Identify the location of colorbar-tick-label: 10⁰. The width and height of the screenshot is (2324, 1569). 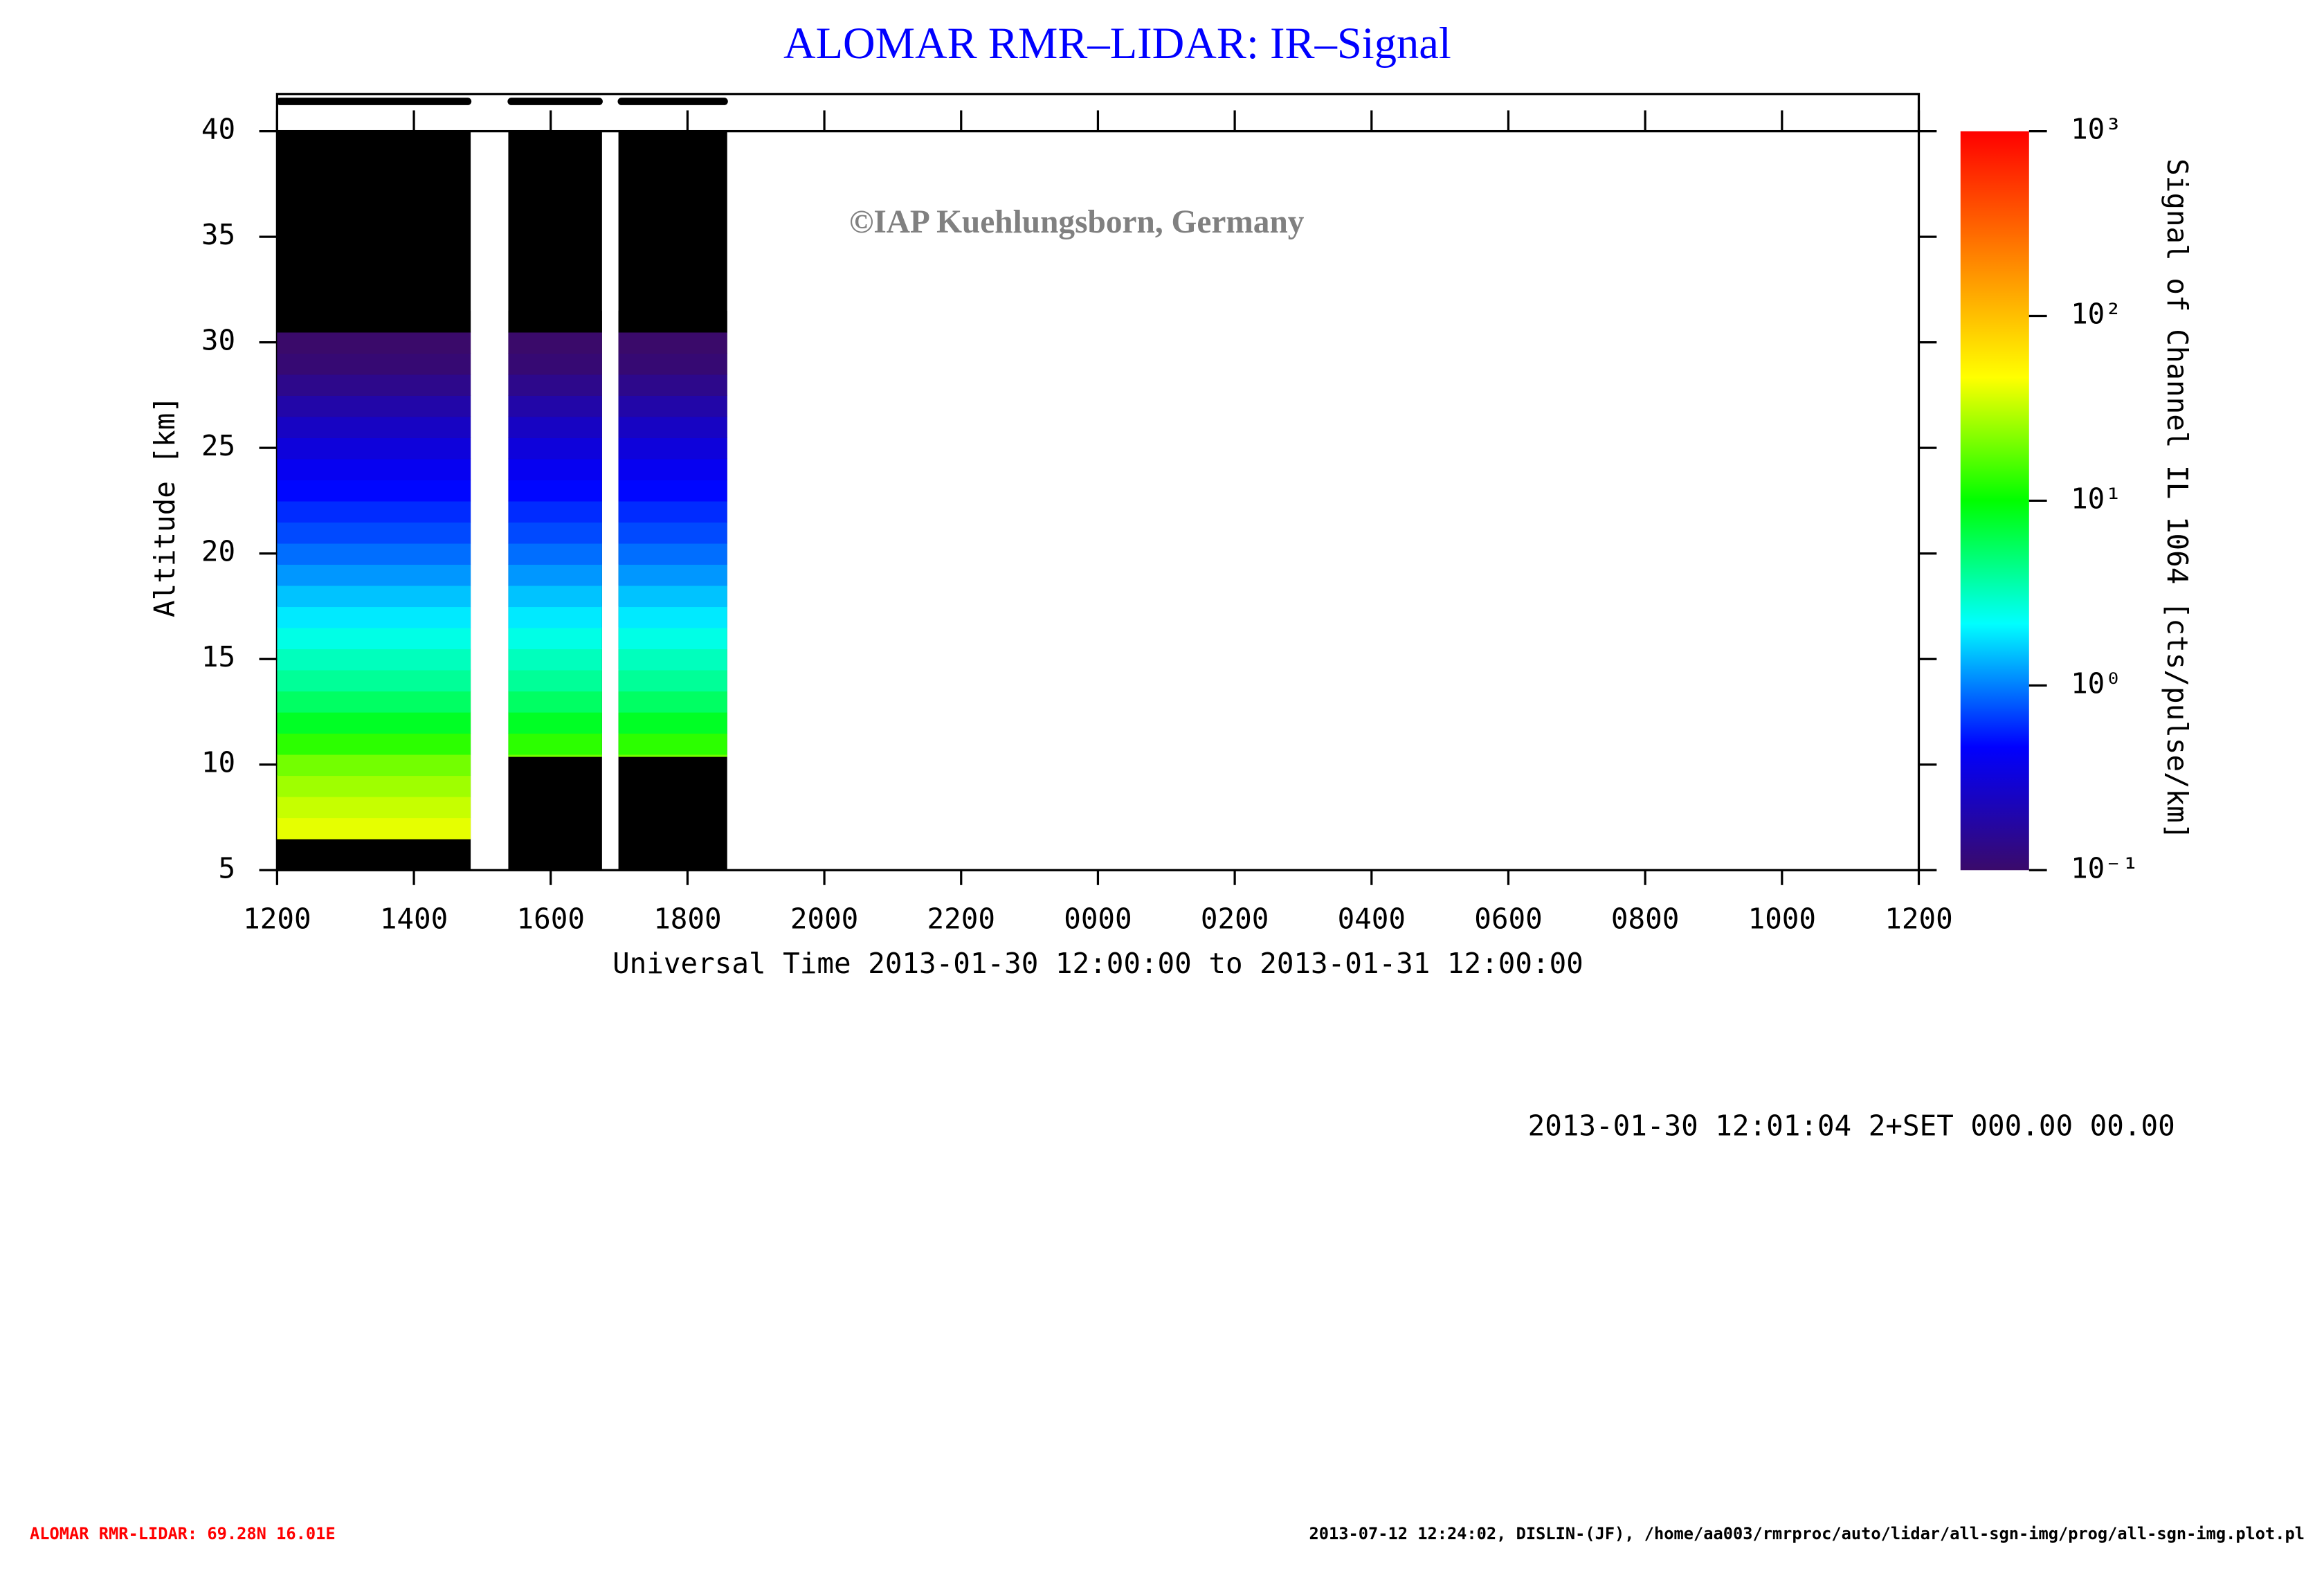
(2096, 683).